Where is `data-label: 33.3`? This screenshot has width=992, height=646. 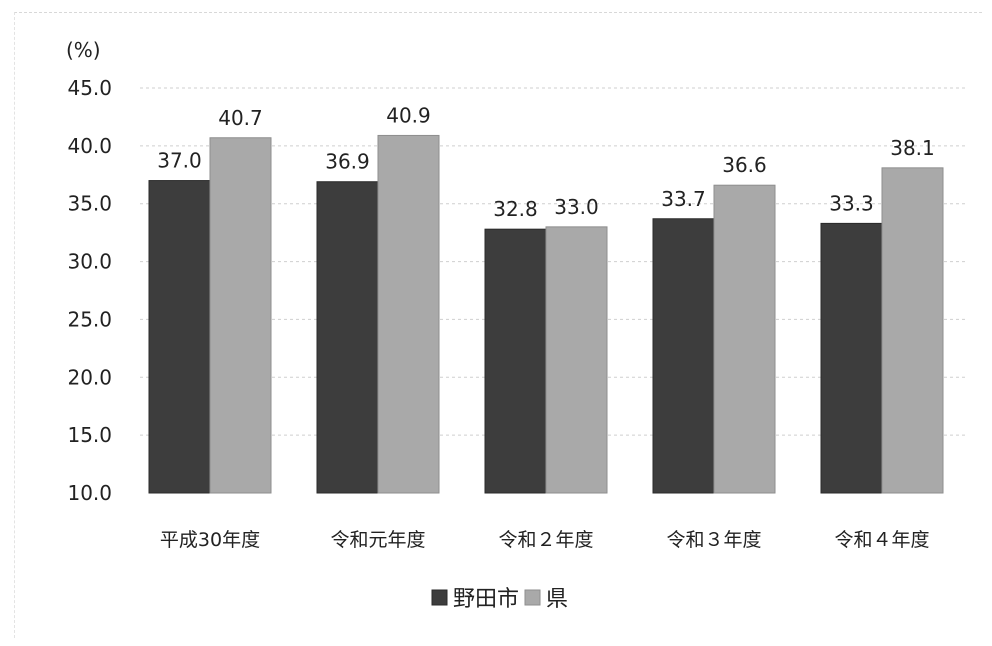
data-label: 33.3 is located at coordinates (851, 203).